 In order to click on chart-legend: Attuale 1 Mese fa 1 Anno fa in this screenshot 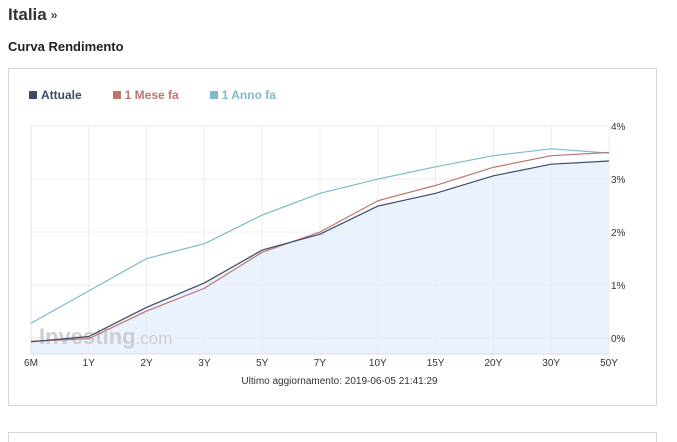, I will do `click(168, 95)`.